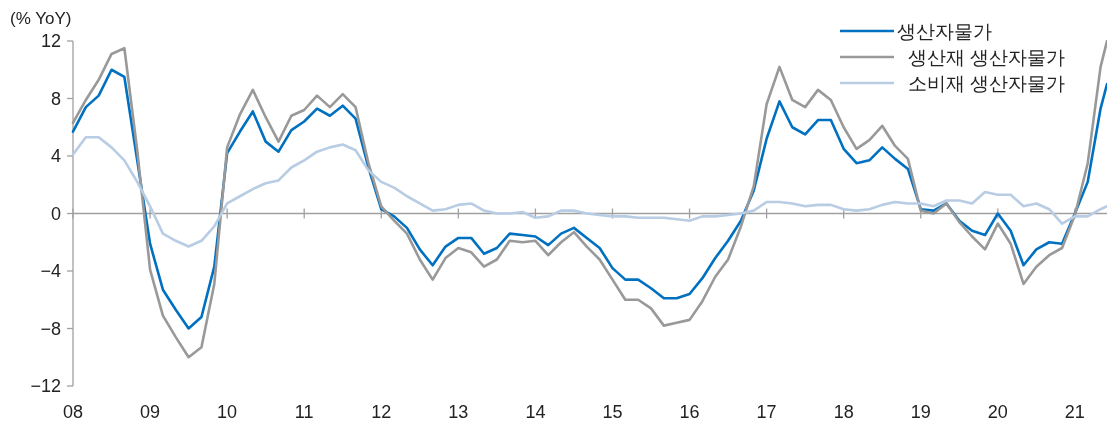 Image resolution: width=1107 pixels, height=421 pixels. Describe the element at coordinates (981, 57) in the screenshot. I see `legend-label: 생산재 생산자물가` at that location.